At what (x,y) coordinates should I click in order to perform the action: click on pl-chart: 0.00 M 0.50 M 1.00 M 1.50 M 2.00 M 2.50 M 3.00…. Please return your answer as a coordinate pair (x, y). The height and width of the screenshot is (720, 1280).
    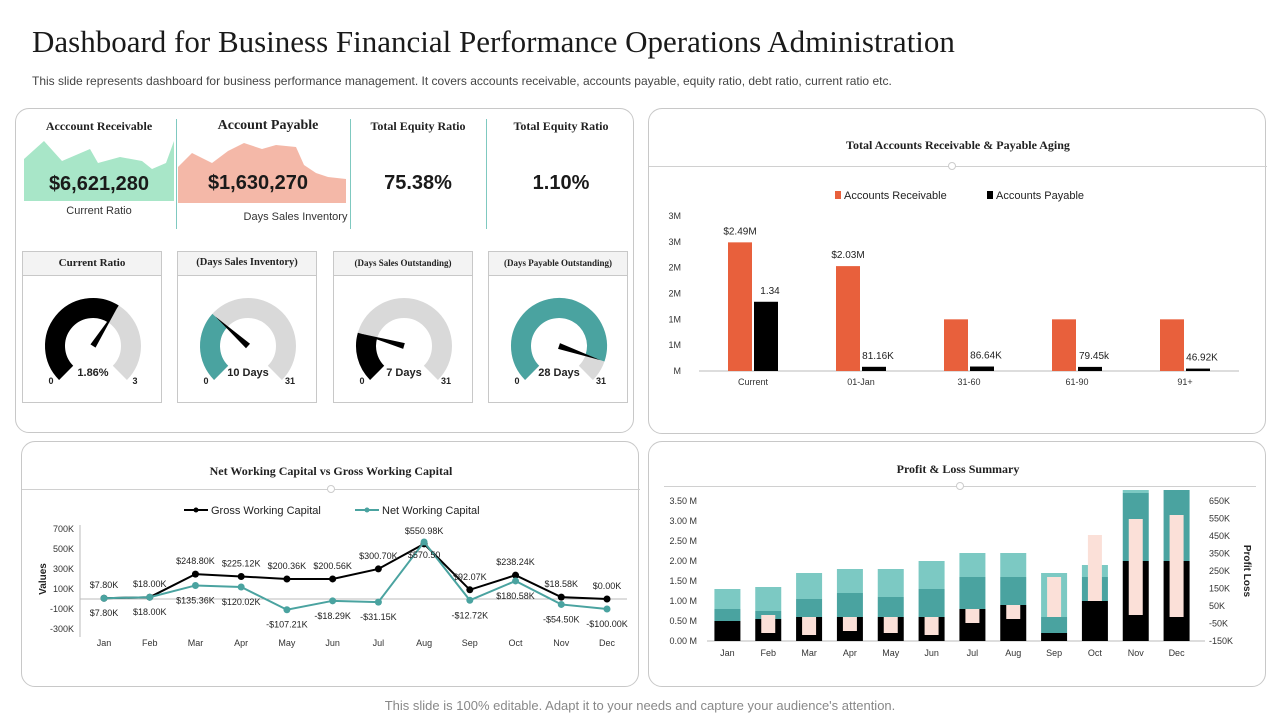
    Looking at the image, I should click on (960, 574).